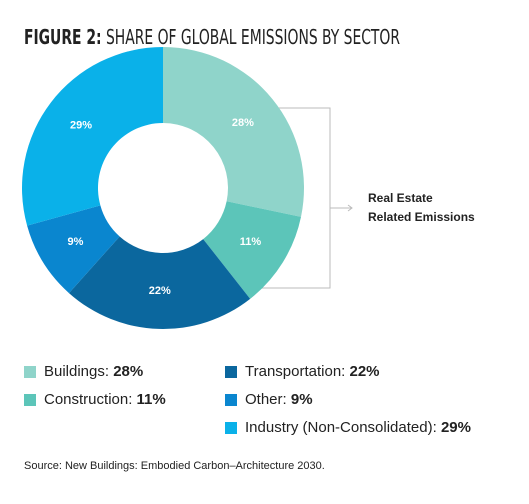 Image resolution: width=529 pixels, height=504 pixels. Describe the element at coordinates (350, 208) in the screenshot. I see `arrow-head` at that location.